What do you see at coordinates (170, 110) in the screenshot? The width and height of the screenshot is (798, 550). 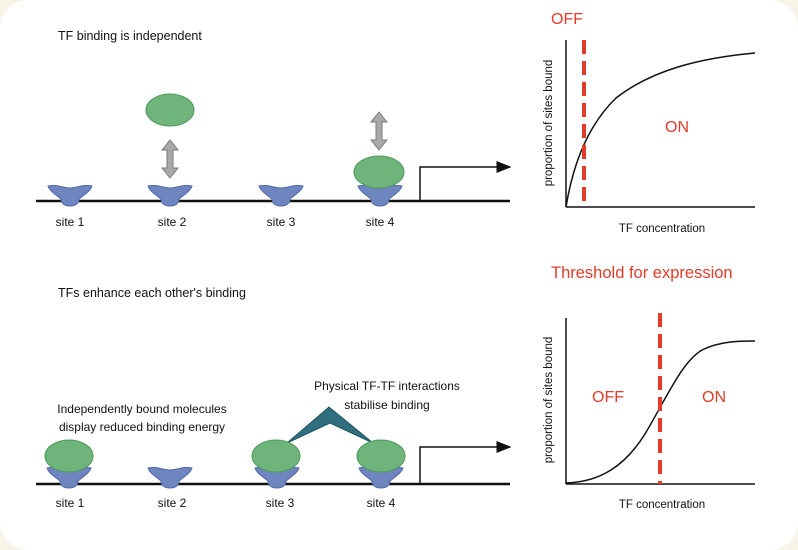 I see `top-free-tf-icon` at bounding box center [170, 110].